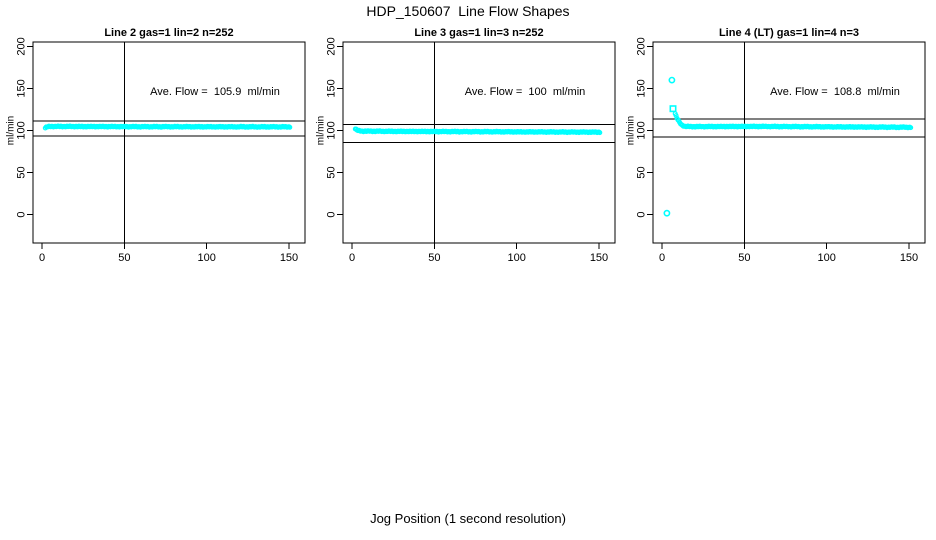  Describe the element at coordinates (789, 33) in the screenshot. I see `panel-title: Line 4 (LT) gas=1 lin=4 n=3` at that location.